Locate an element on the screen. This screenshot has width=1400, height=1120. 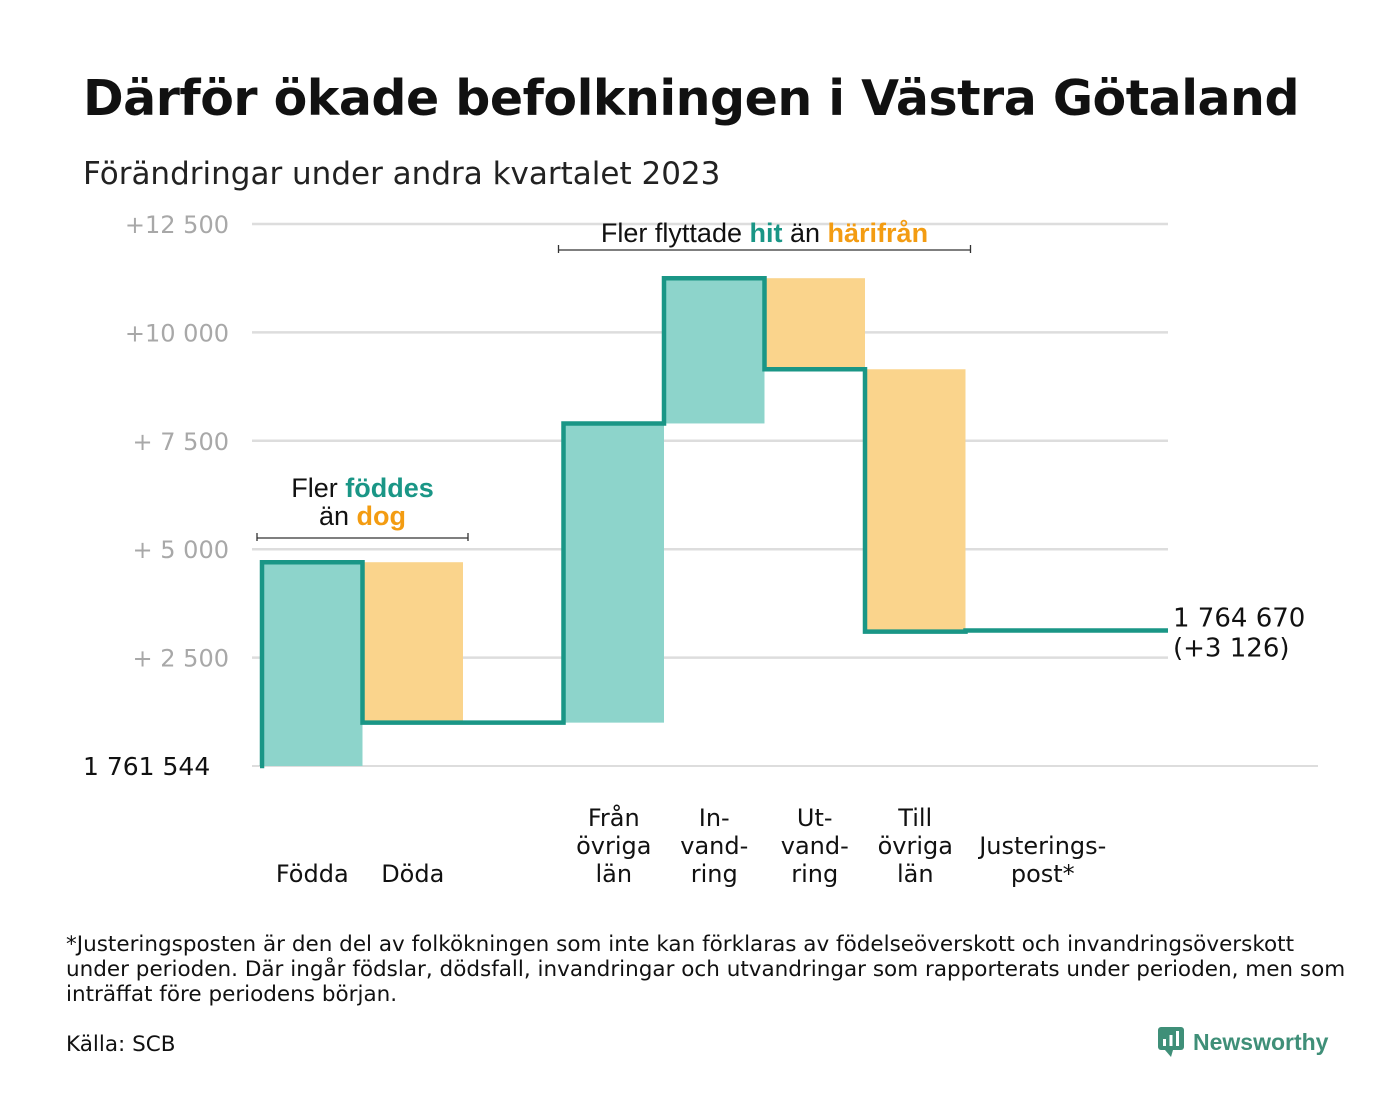
y-tick-label: + 5 000 is located at coordinates (181, 550).